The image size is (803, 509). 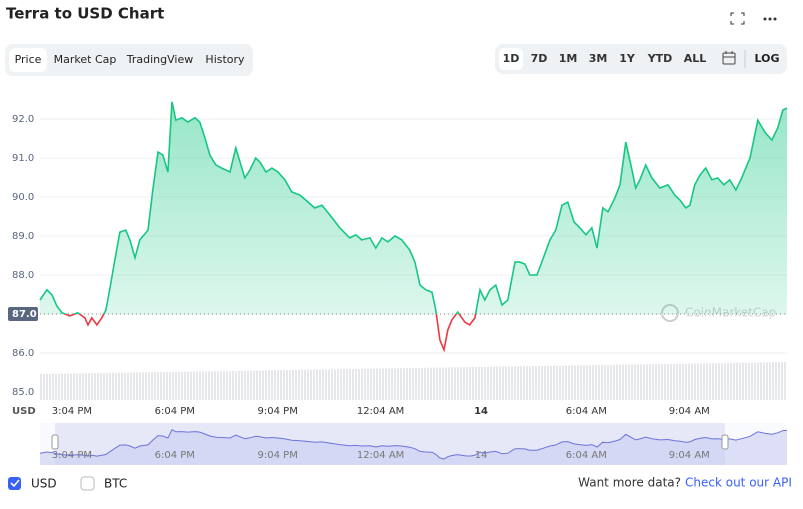 I want to click on y-tick-label: 87.0, so click(x=24, y=314).